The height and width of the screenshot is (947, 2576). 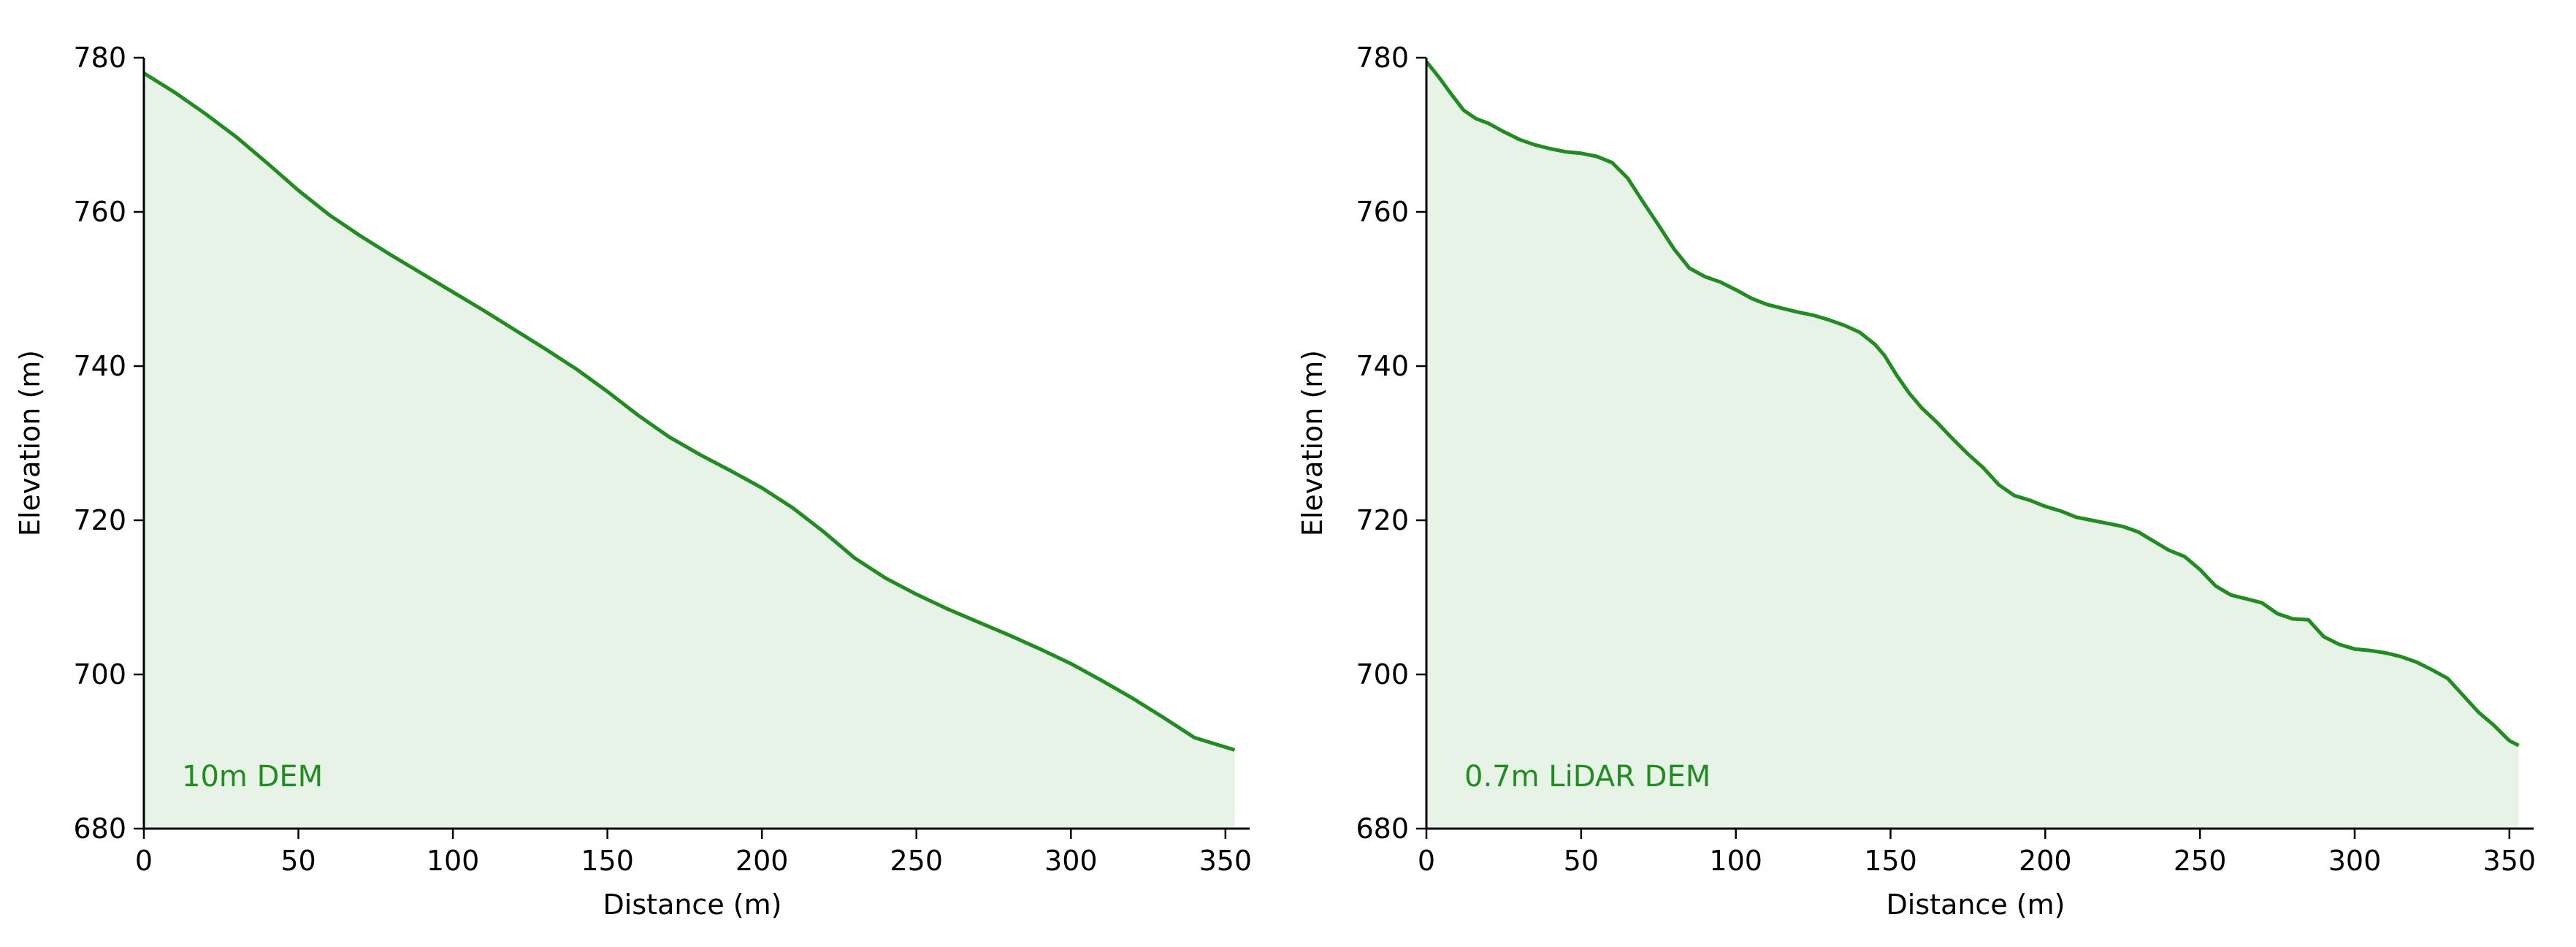 What do you see at coordinates (1587, 777) in the screenshot?
I see `dem-annotation: 0.7m LiDAR DEM` at bounding box center [1587, 777].